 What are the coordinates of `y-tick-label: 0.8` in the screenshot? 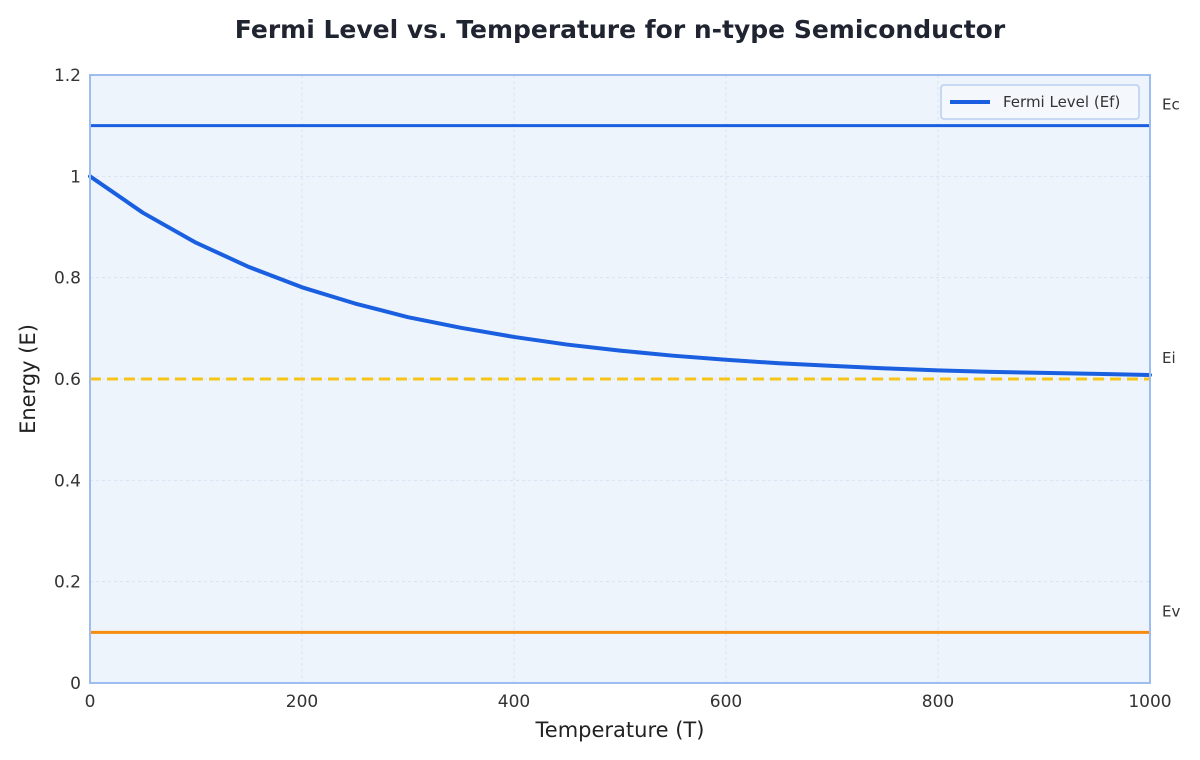 It's located at (67, 279).